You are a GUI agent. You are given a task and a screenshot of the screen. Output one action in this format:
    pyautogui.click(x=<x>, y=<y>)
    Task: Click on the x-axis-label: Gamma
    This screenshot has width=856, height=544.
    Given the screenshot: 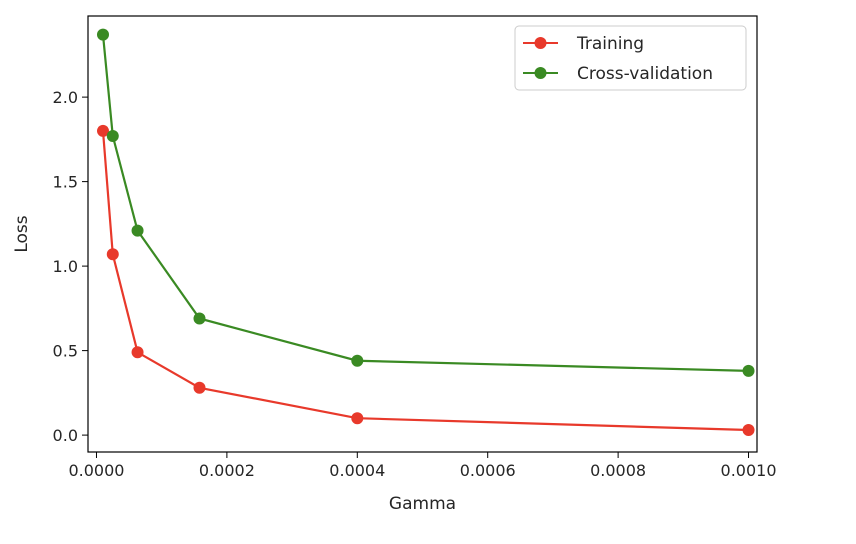 What is the action you would take?
    pyautogui.click(x=422, y=504)
    